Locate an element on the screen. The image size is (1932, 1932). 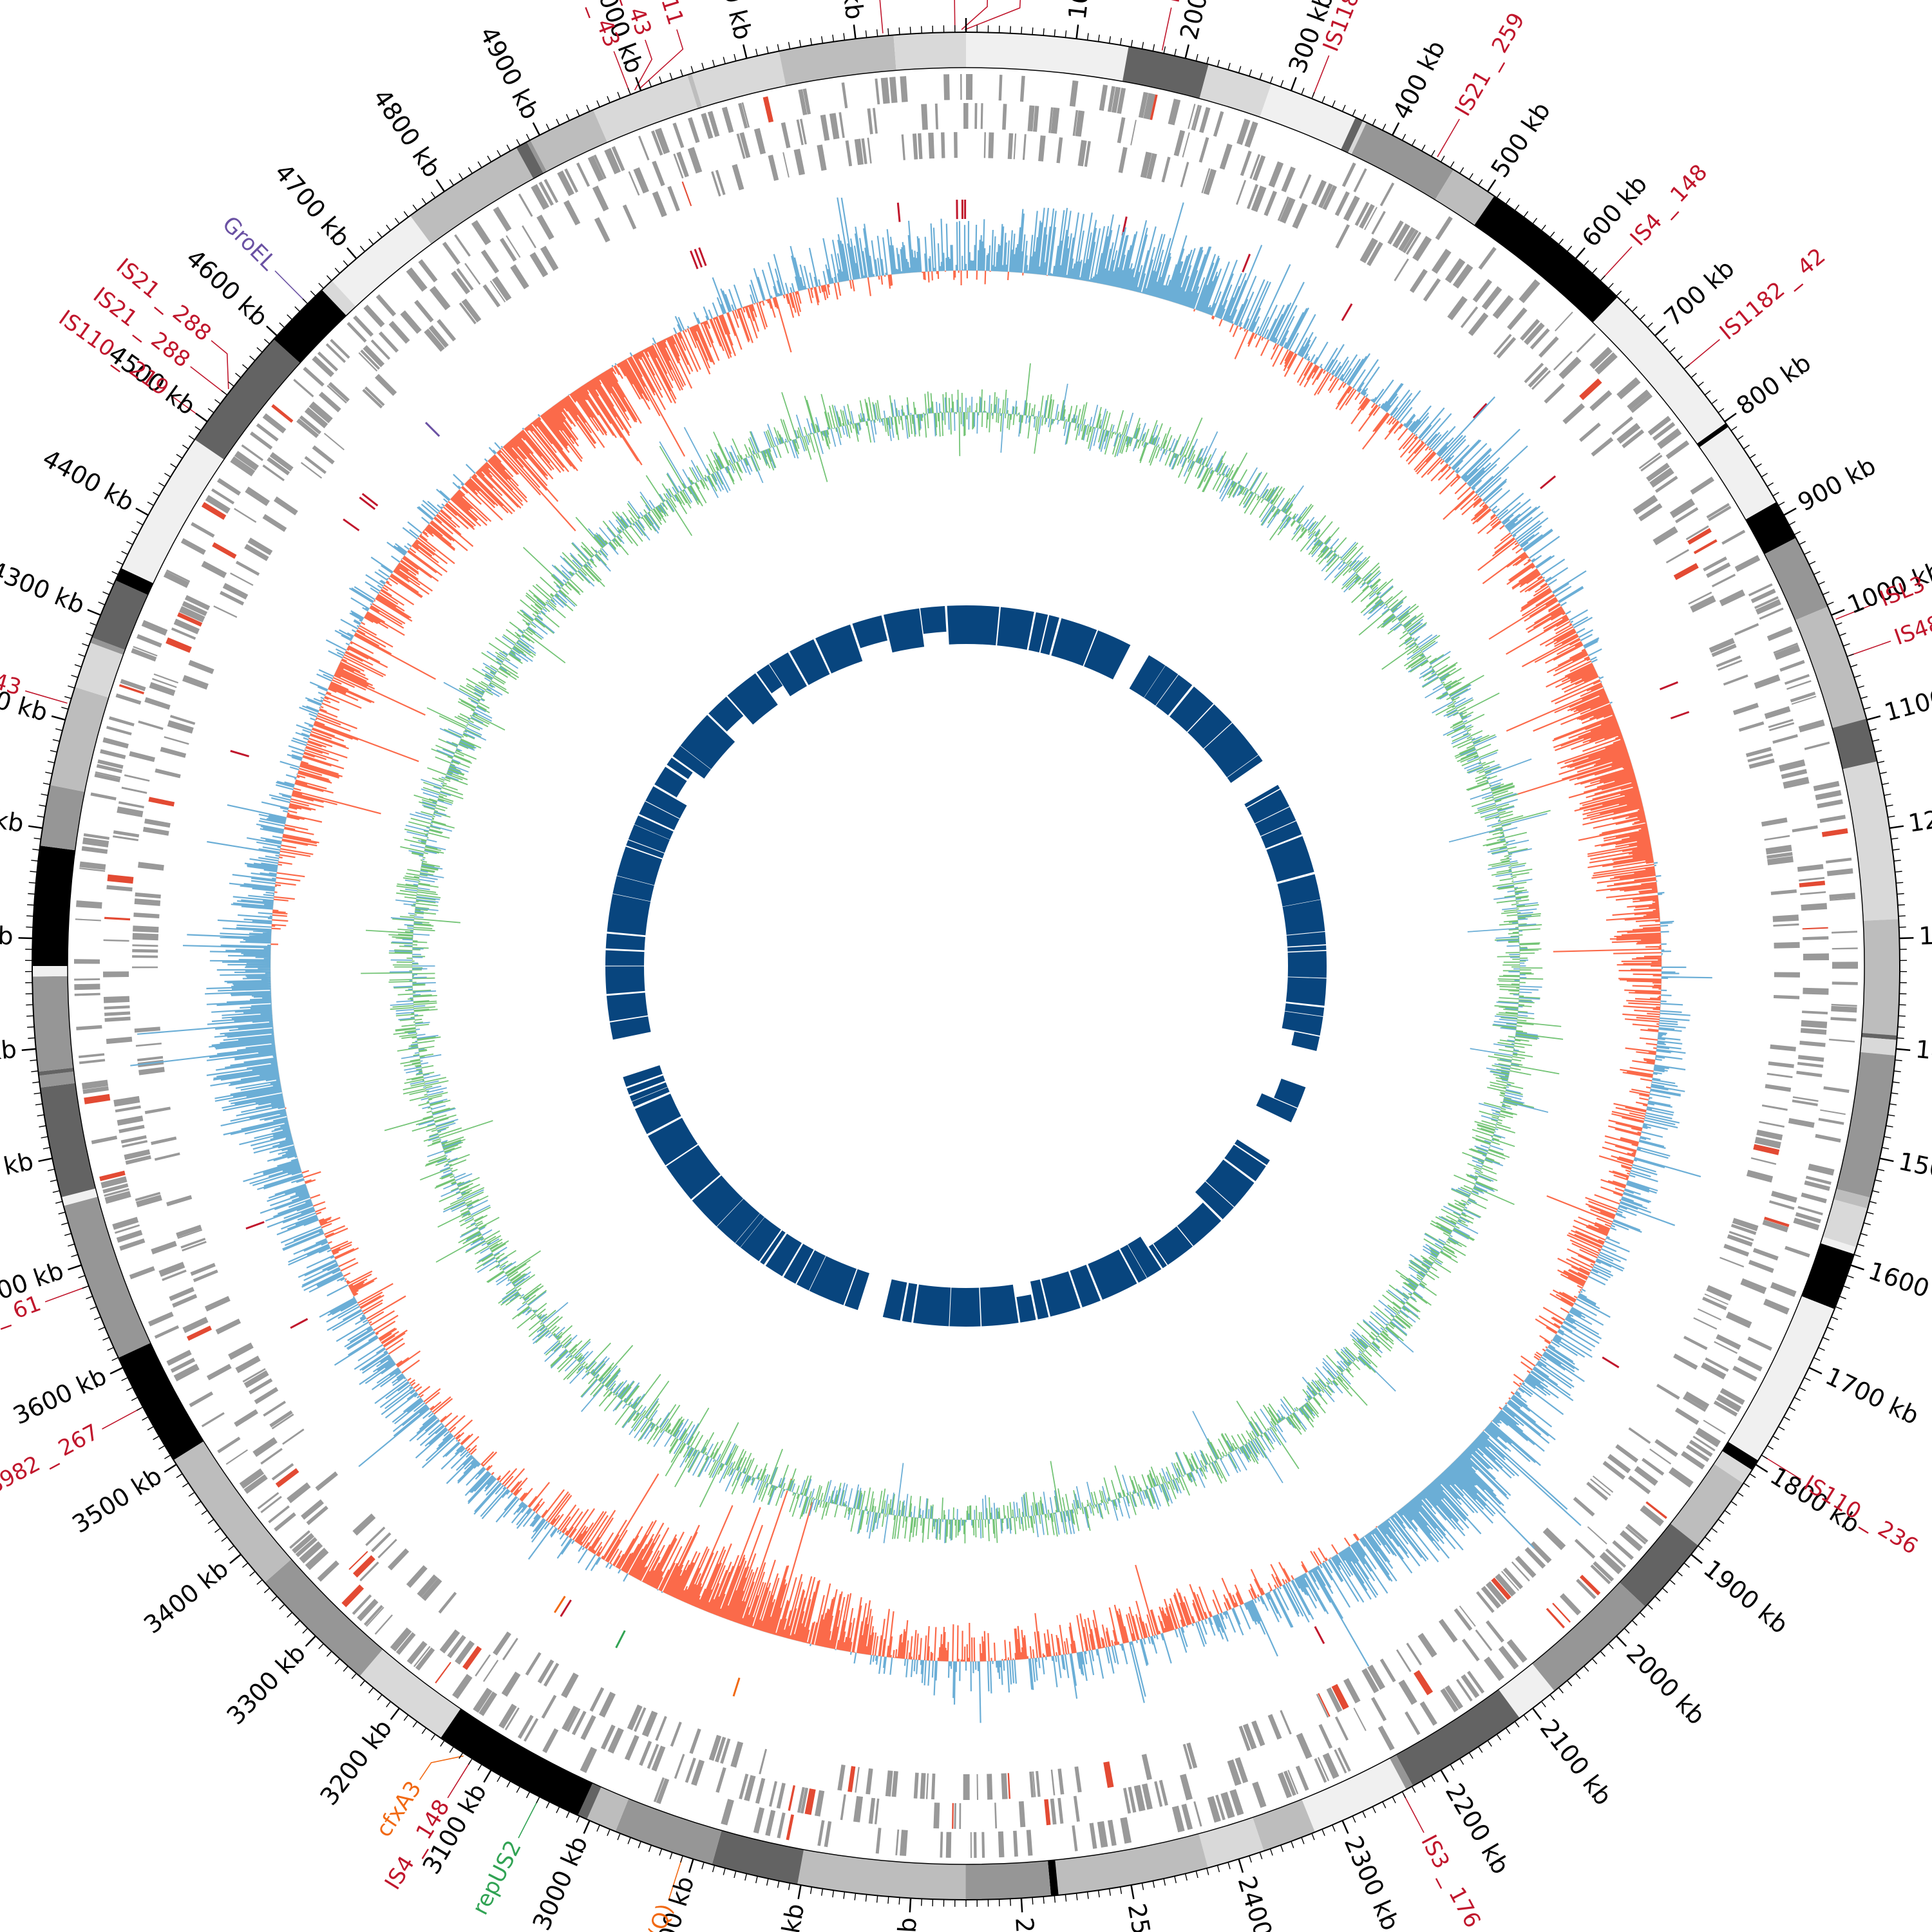
tick-label: 1600 kb is located at coordinates (1898, 1286).